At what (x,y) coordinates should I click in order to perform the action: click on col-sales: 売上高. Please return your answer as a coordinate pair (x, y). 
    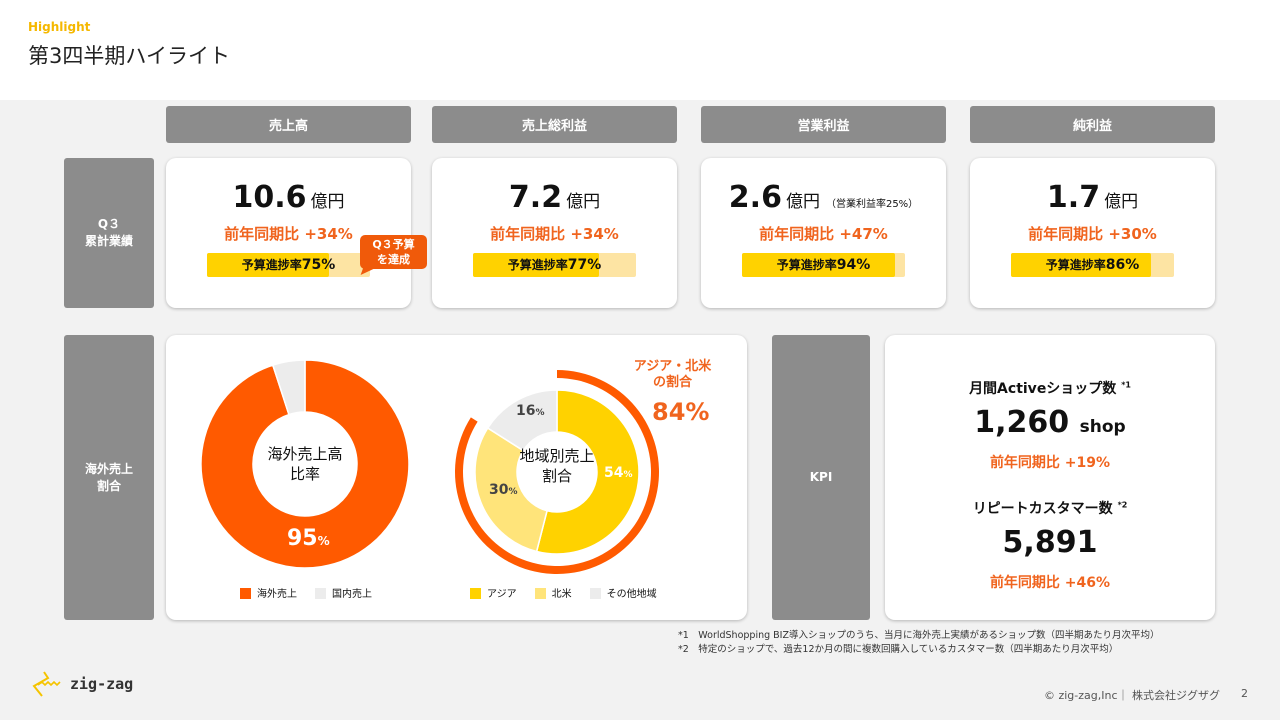
    Looking at the image, I should click on (288, 124).